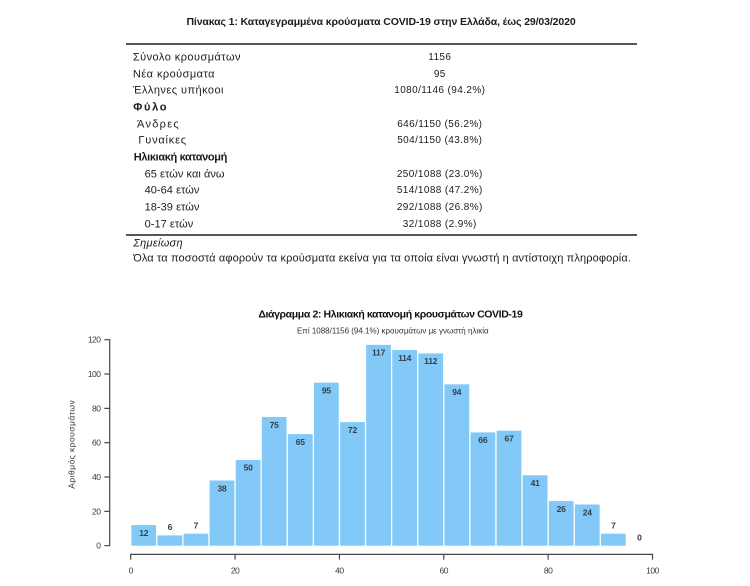  Describe the element at coordinates (457, 392) in the screenshot. I see `svg-text: 94` at that location.